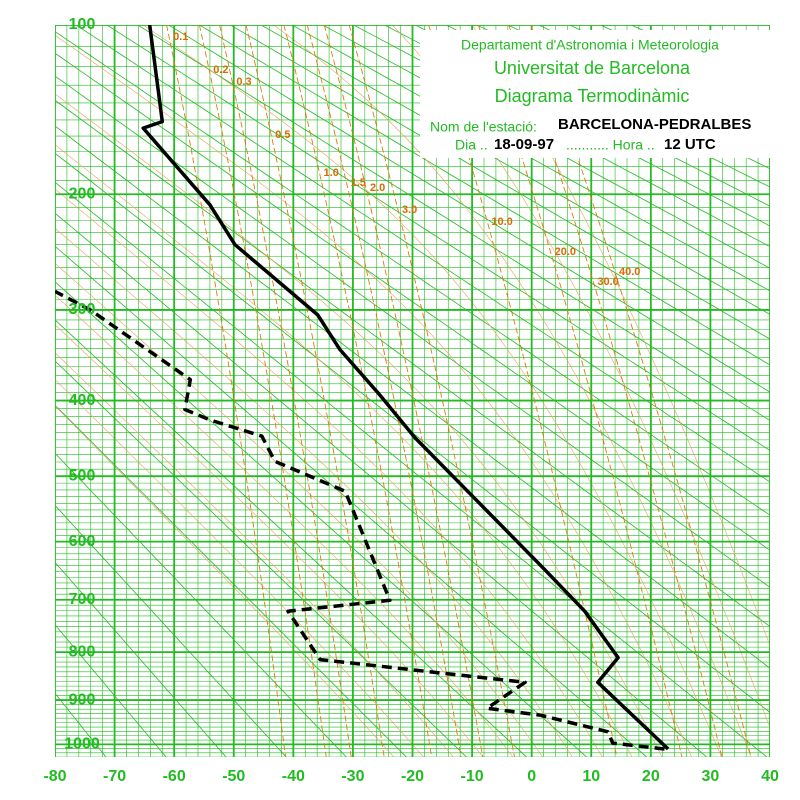 The image size is (800, 800). Describe the element at coordinates (483, 127) in the screenshot. I see `station-label: Nom de l'estació:` at that location.